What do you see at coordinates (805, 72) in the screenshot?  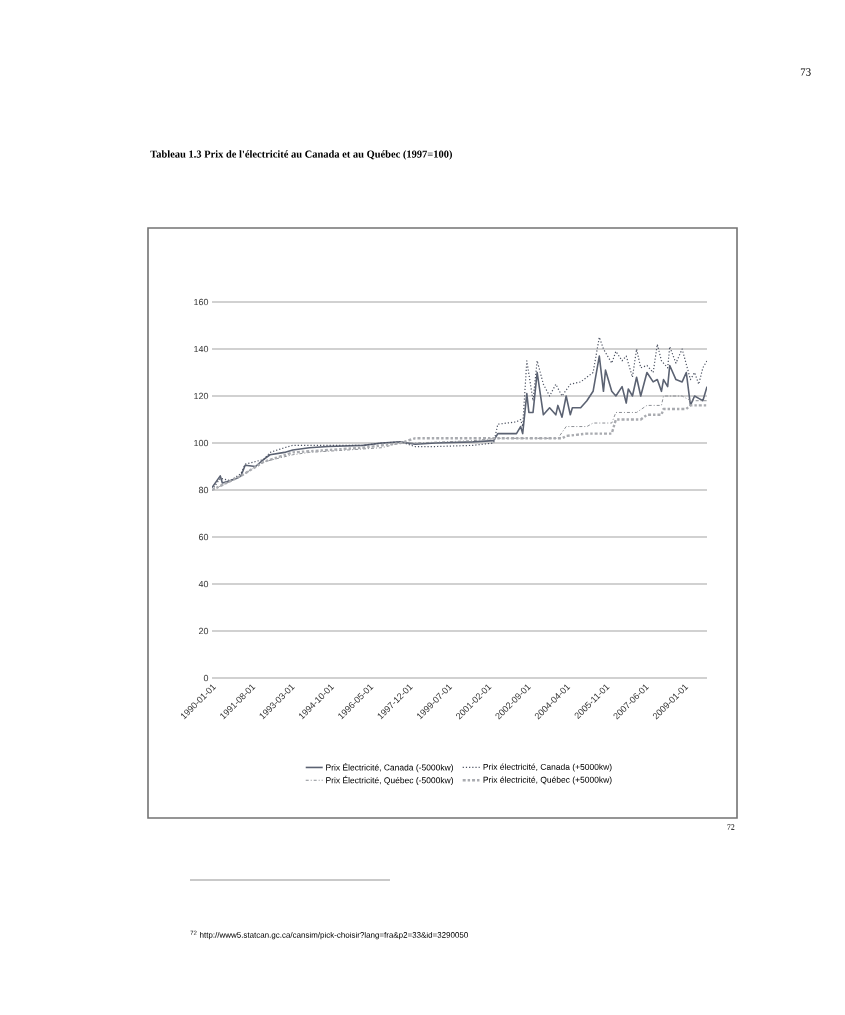 I see `text: 73` at bounding box center [805, 72].